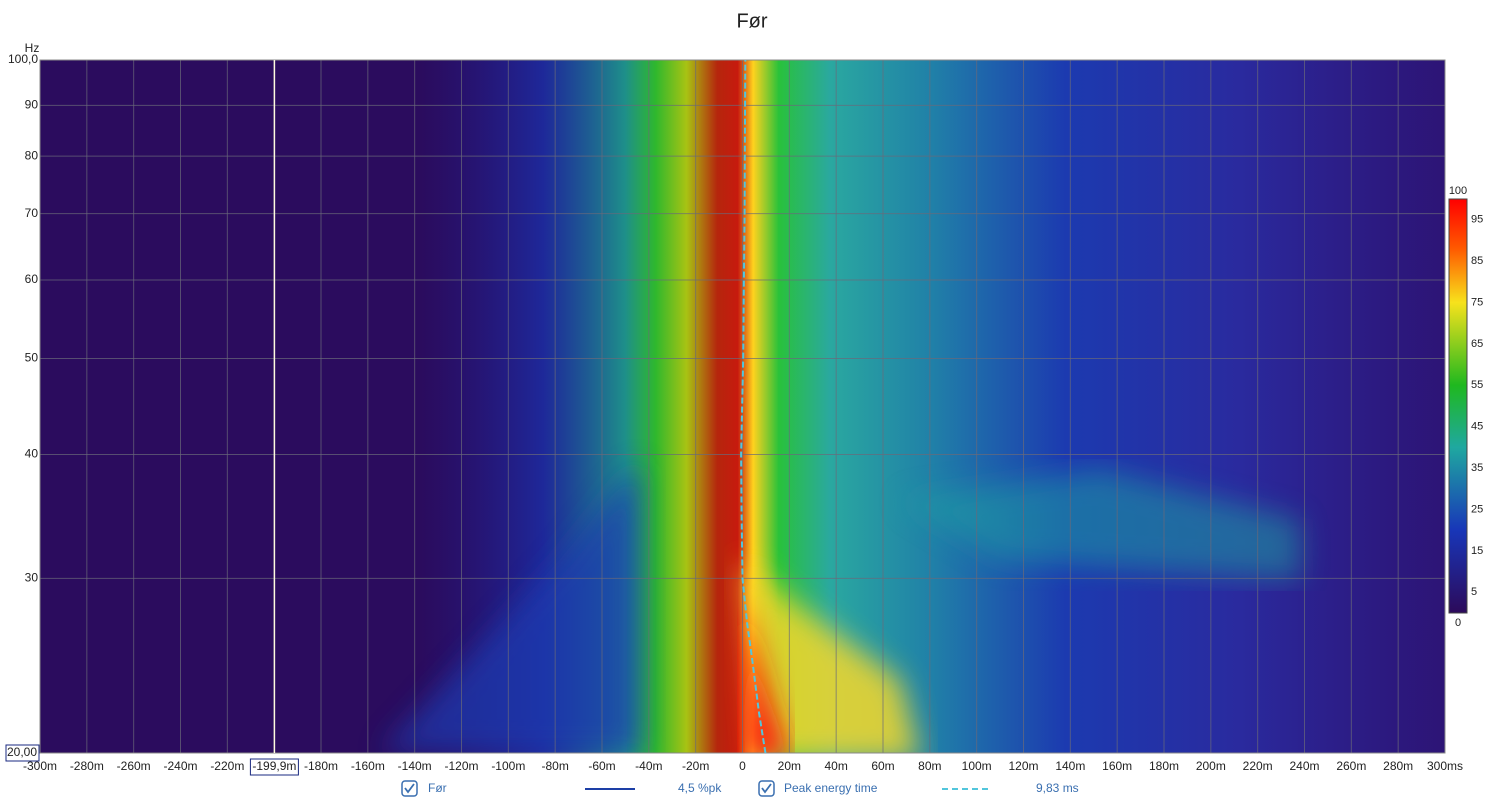 This screenshot has height=805, width=1504. I want to click on x-tick-label: 40m, so click(835, 766).